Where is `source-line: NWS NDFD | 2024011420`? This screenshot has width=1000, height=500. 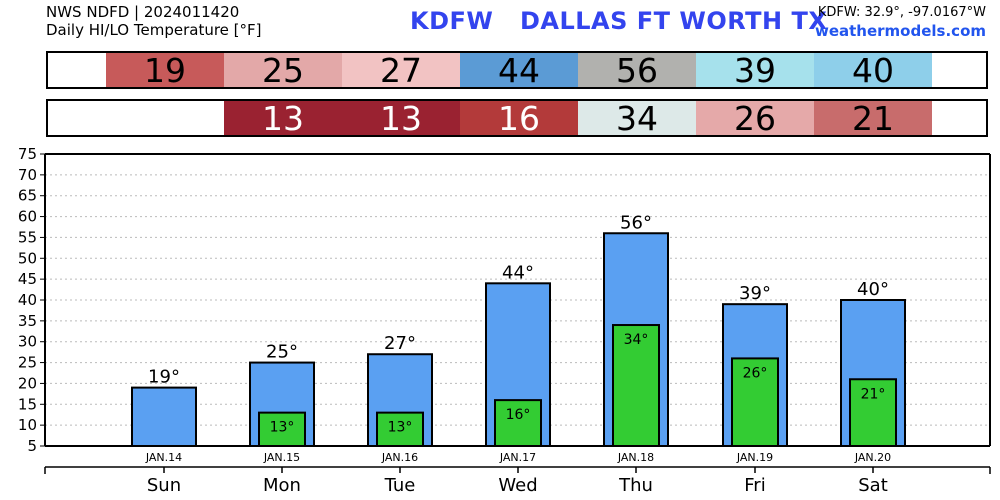
source-line: NWS NDFD | 2024011420 is located at coordinates (143, 12).